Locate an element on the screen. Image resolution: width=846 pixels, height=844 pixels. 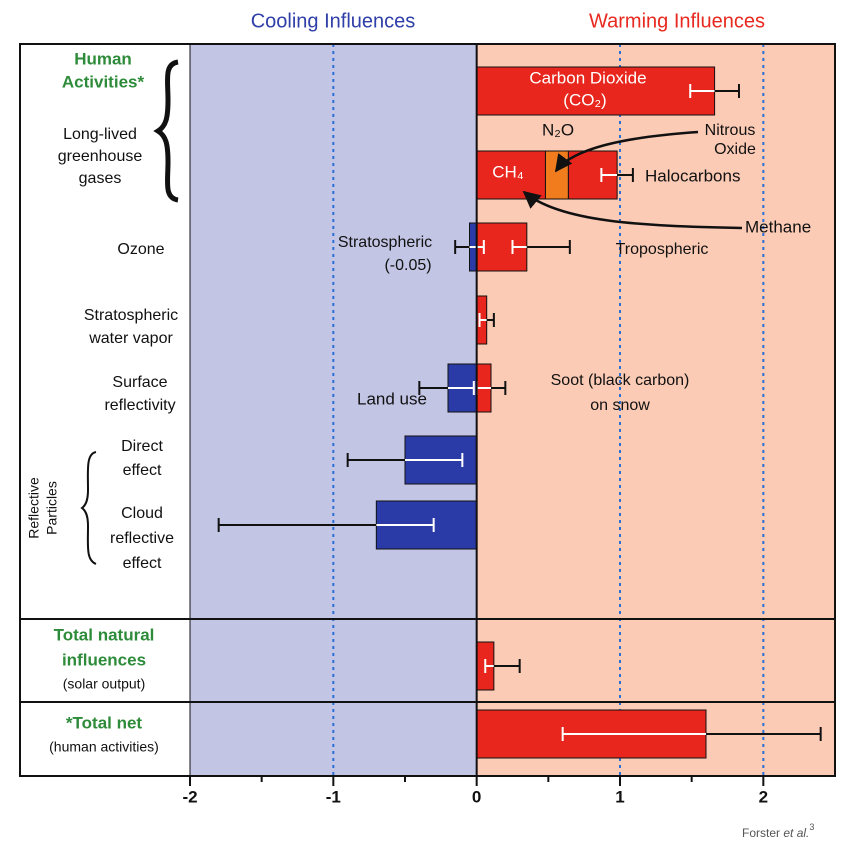
annotation: Stratospheric is located at coordinates (385, 242).